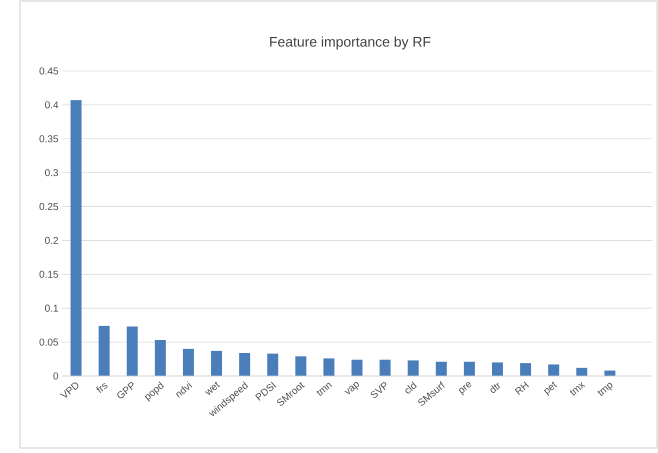  Describe the element at coordinates (495, 387) in the screenshot. I see `x-tick-label: dtr` at that location.